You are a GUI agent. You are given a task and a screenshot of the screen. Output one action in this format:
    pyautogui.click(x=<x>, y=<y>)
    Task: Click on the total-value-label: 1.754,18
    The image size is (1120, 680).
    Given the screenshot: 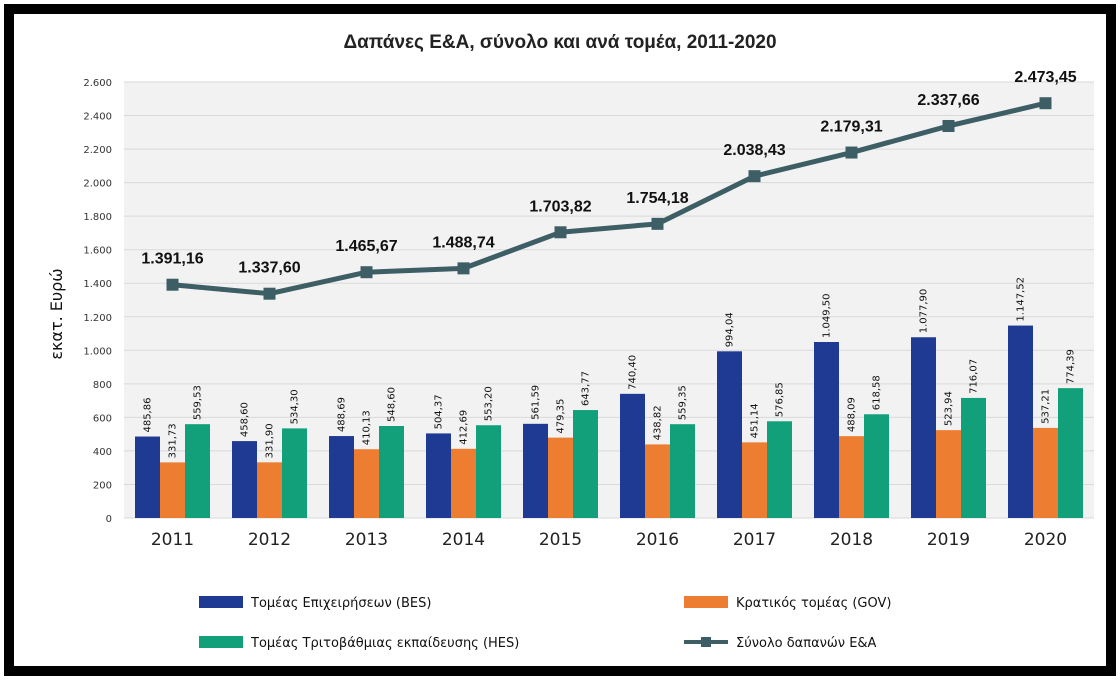 What is the action you would take?
    pyautogui.click(x=657, y=198)
    